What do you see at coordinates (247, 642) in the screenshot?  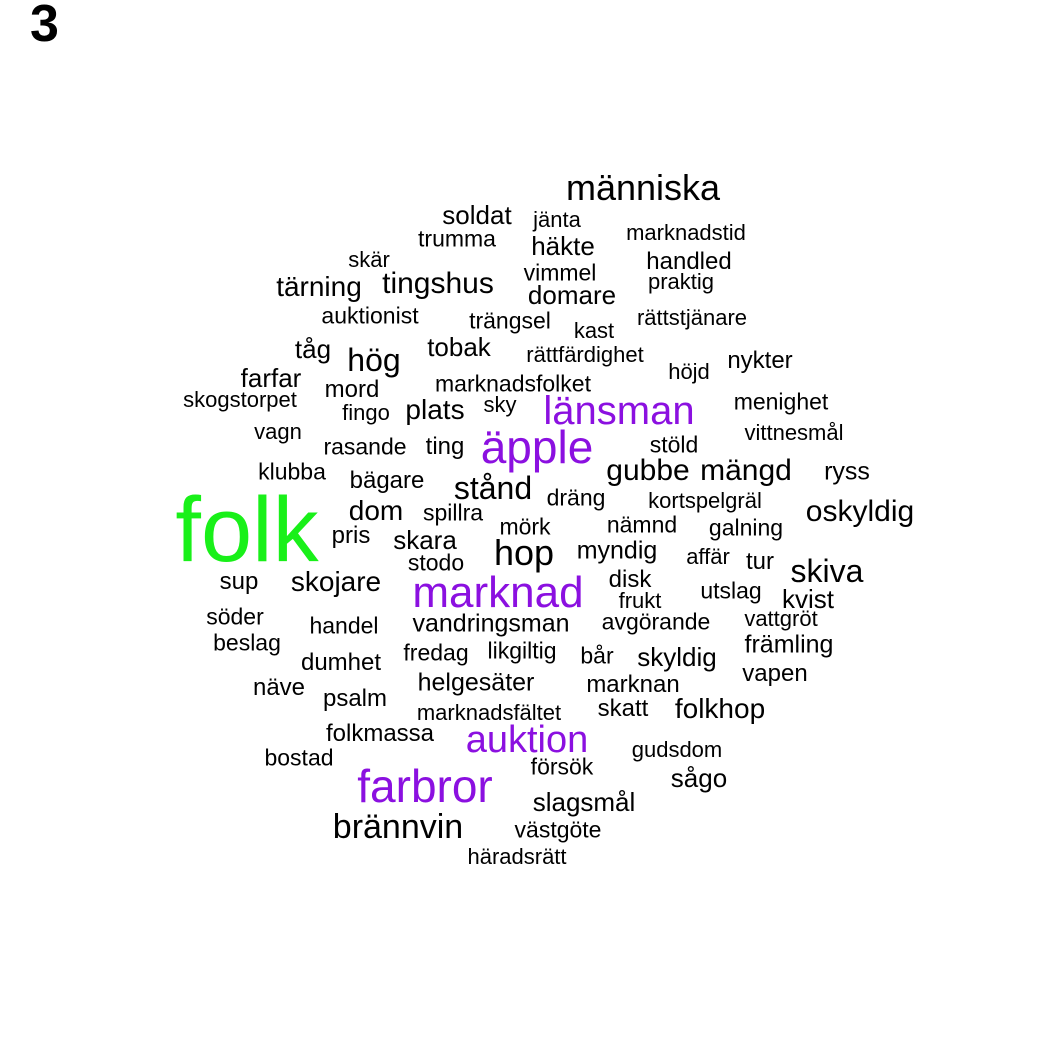 I see `word-beslag: beslag` at bounding box center [247, 642].